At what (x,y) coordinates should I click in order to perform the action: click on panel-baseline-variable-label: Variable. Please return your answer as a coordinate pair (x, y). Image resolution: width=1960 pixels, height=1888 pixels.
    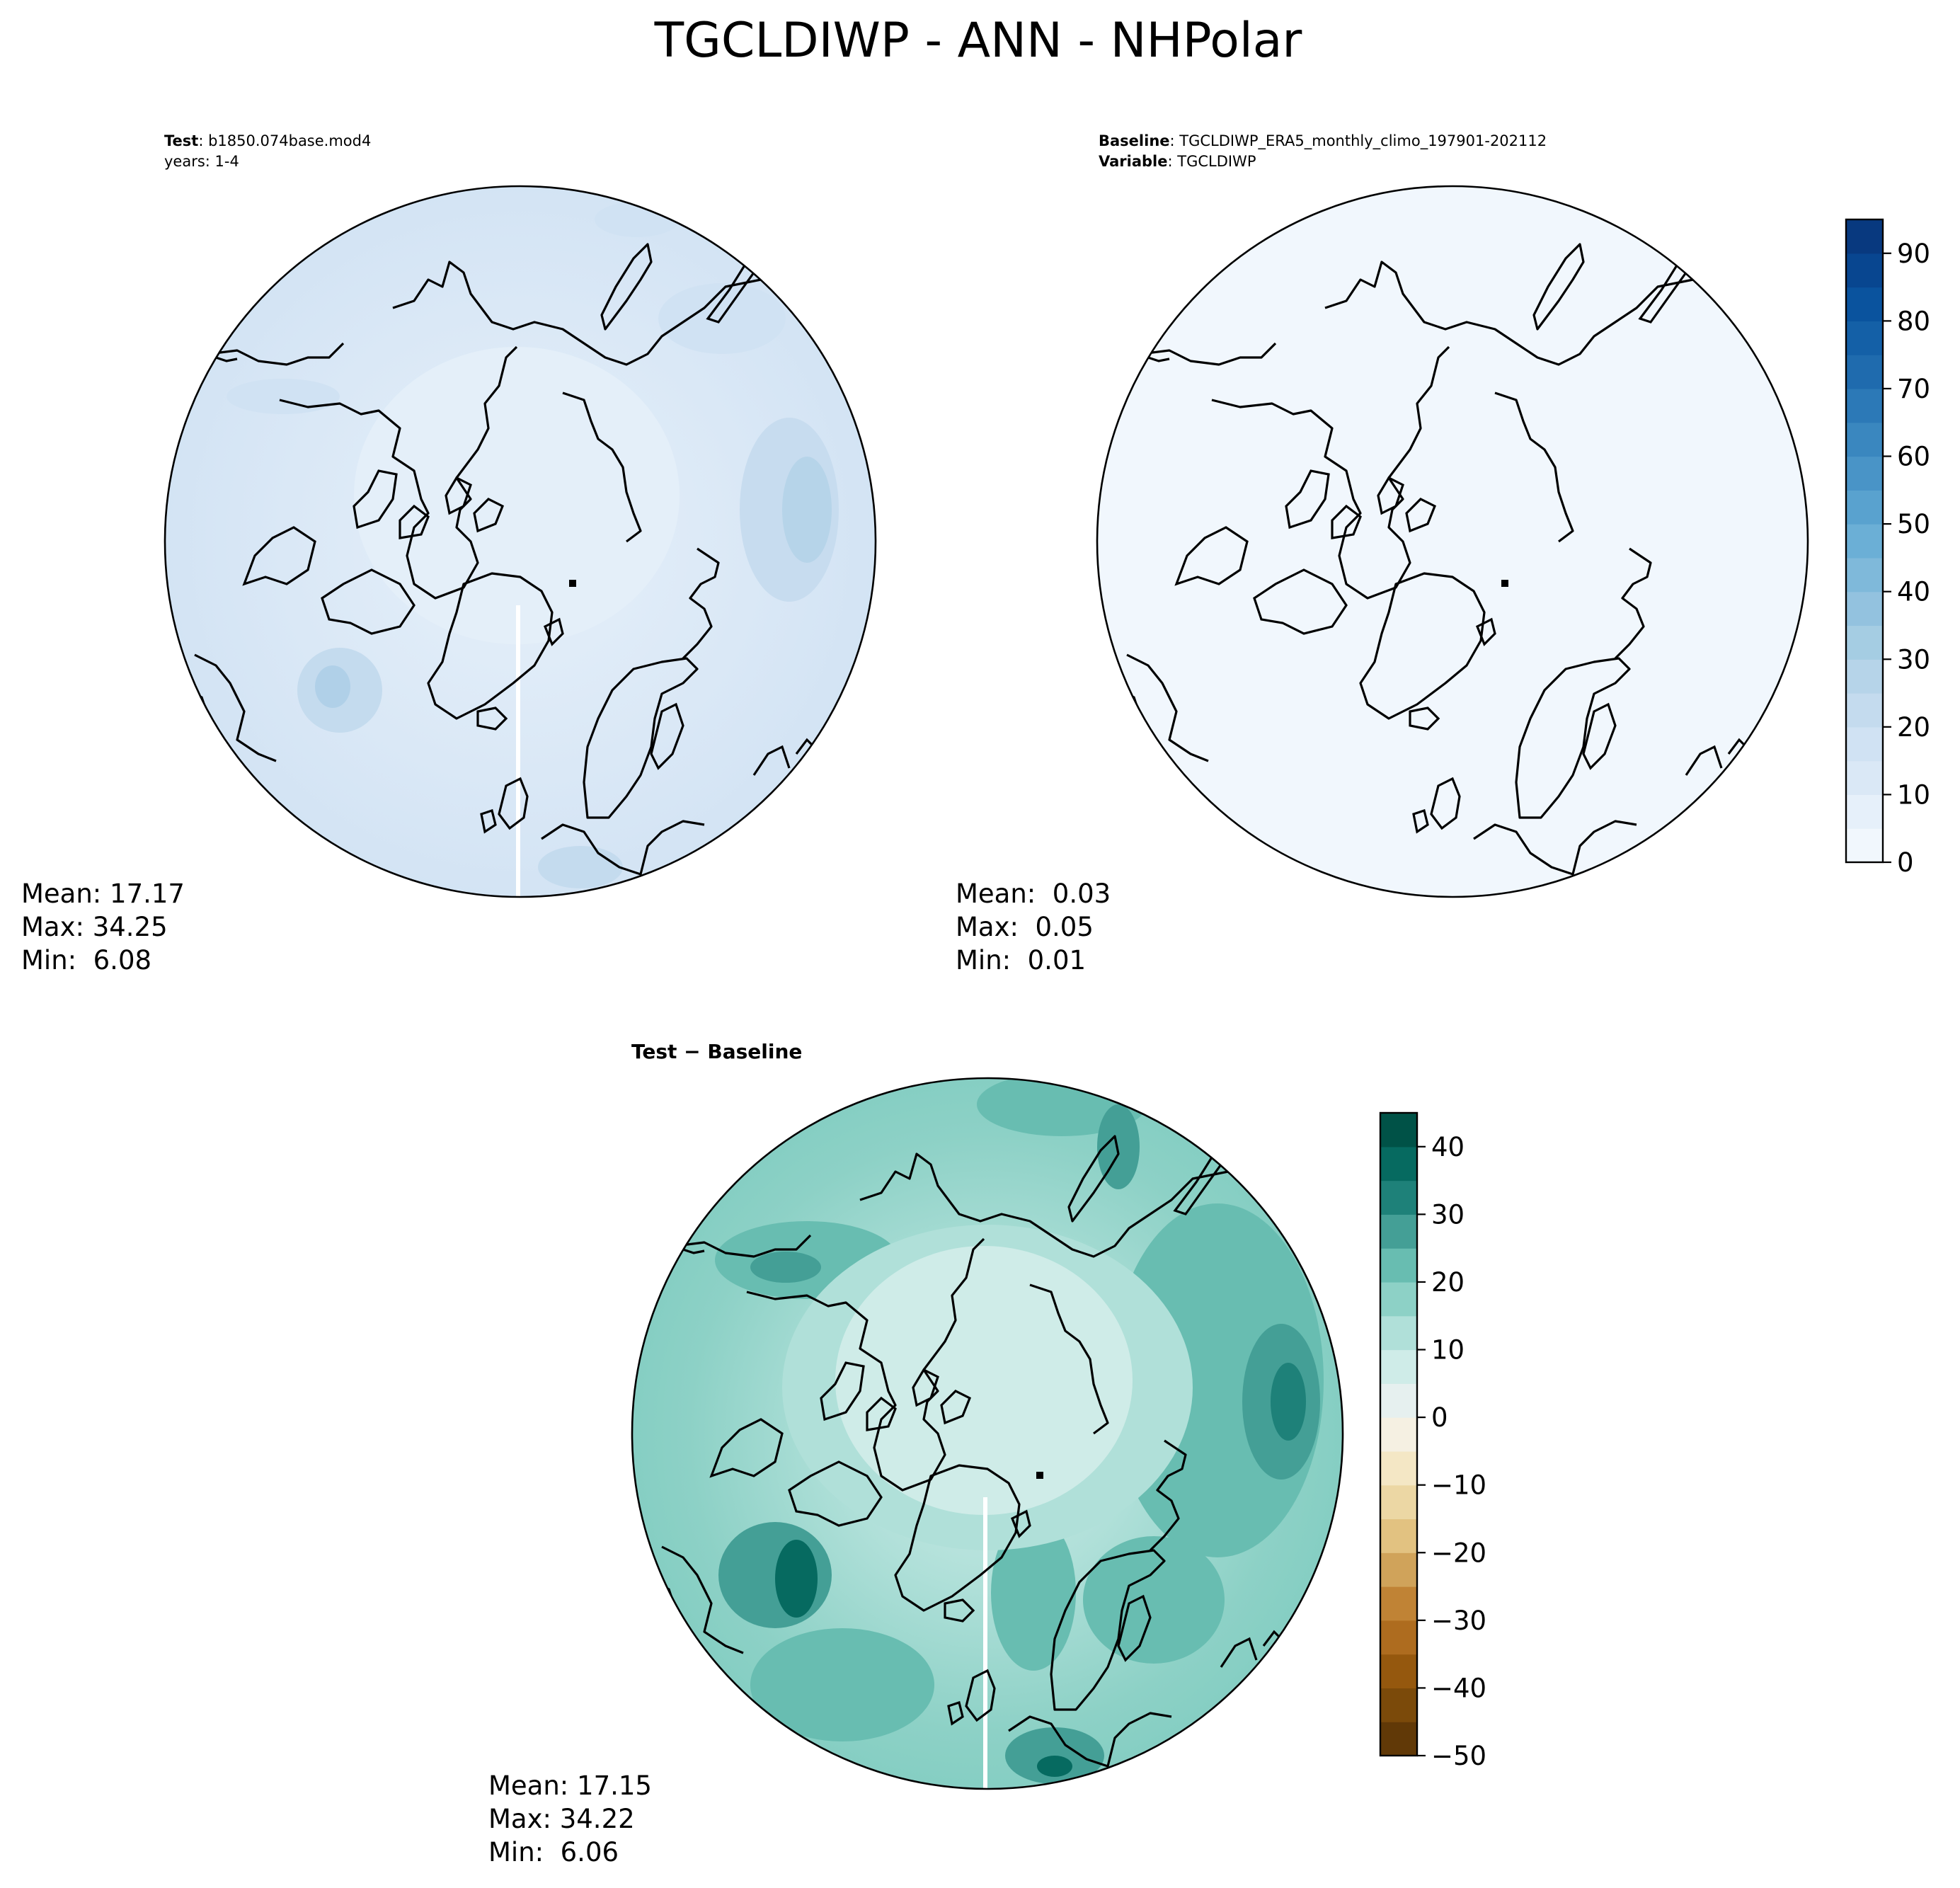
    Looking at the image, I should click on (1133, 162).